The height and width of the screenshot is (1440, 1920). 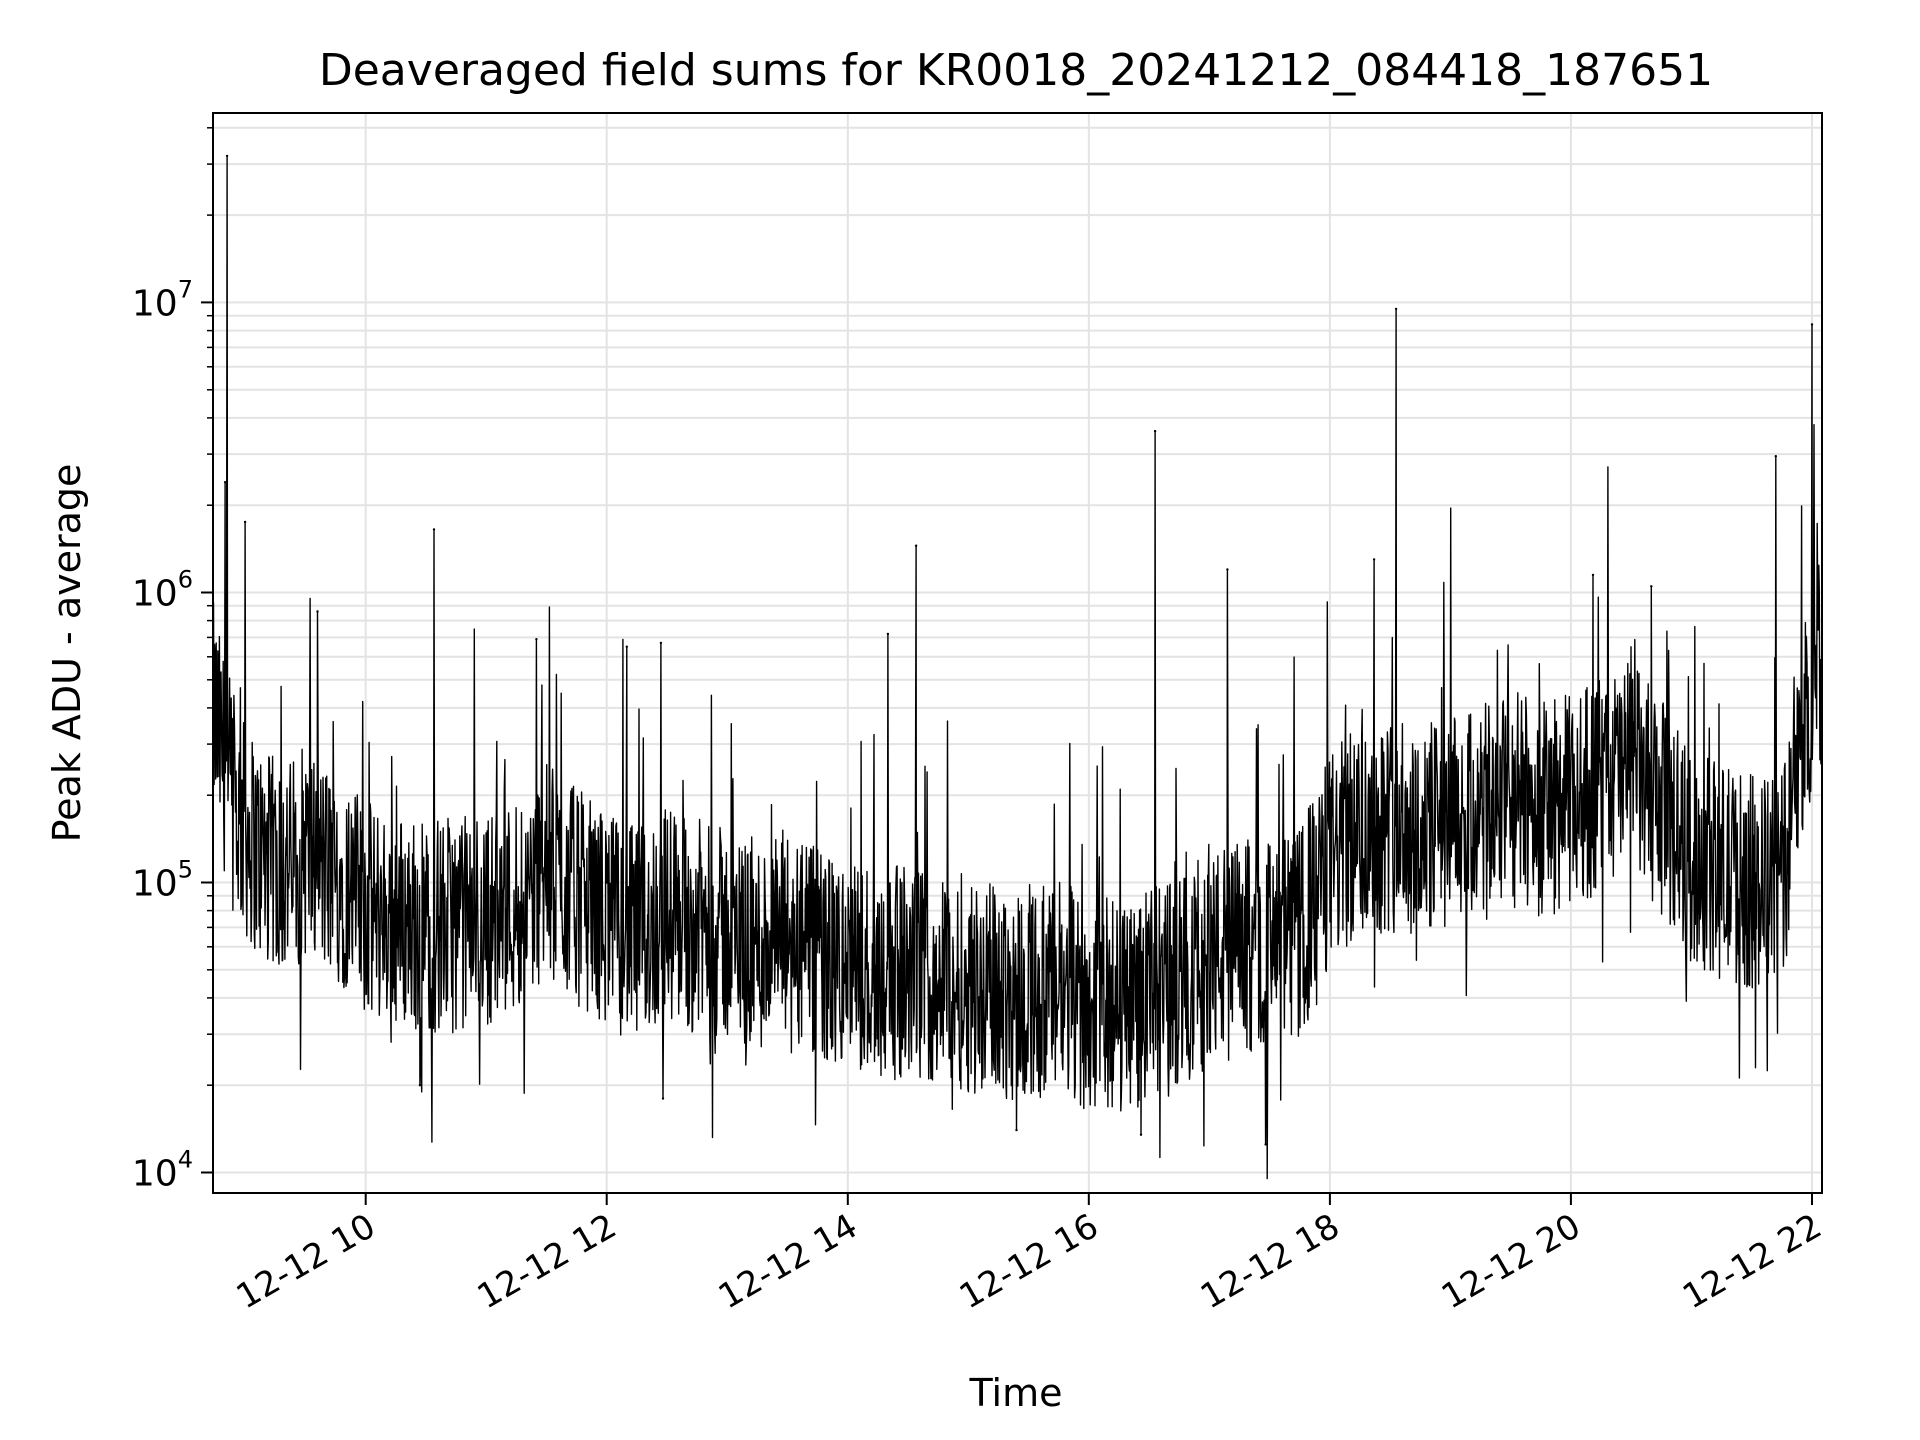 What do you see at coordinates (788, 1261) in the screenshot?
I see `x-tick-label: 12-12 14` at bounding box center [788, 1261].